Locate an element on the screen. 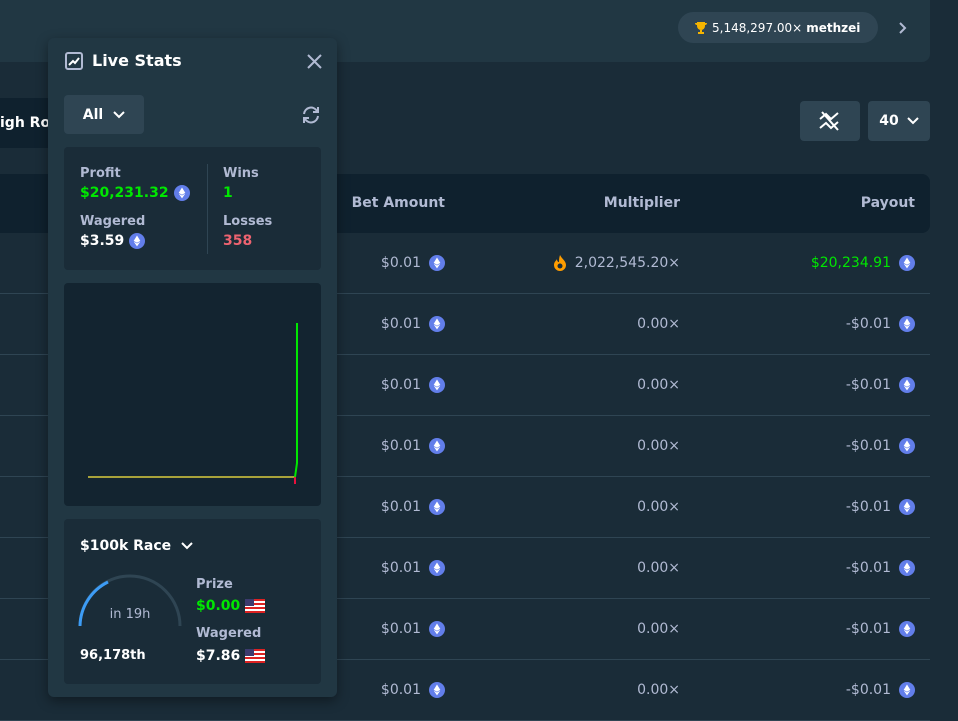 The width and height of the screenshot is (958, 721). payout-cell: $20,234.91 is located at coordinates (863, 263).